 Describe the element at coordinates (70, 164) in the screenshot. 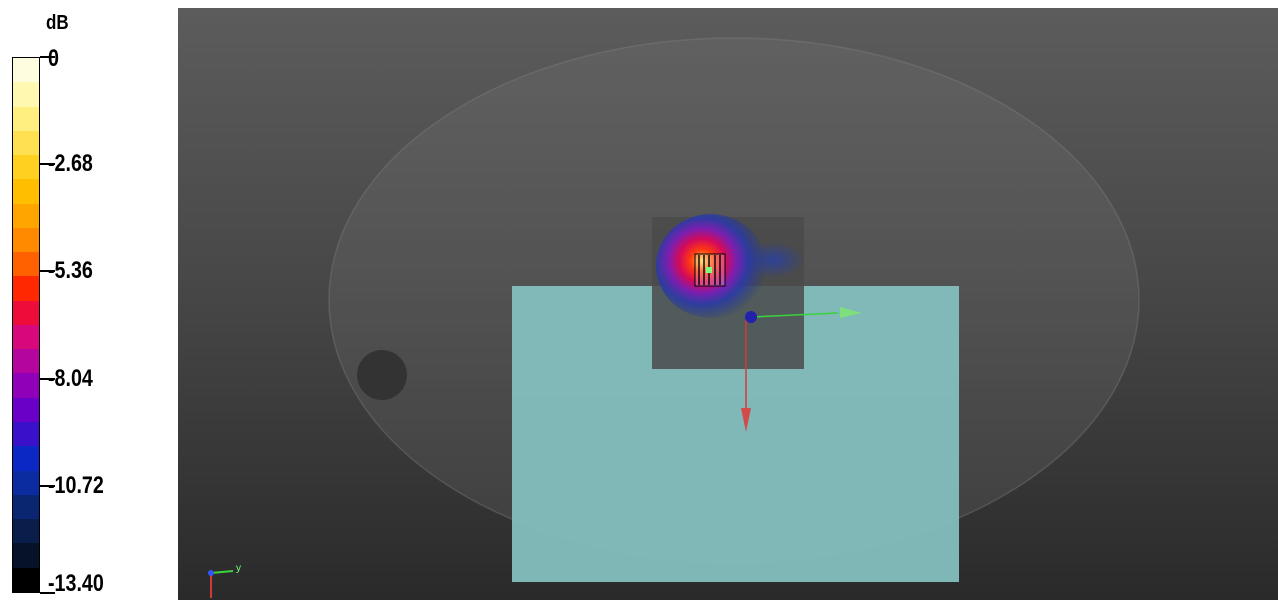

I see `colorbar-tick-label: -2.68` at that location.